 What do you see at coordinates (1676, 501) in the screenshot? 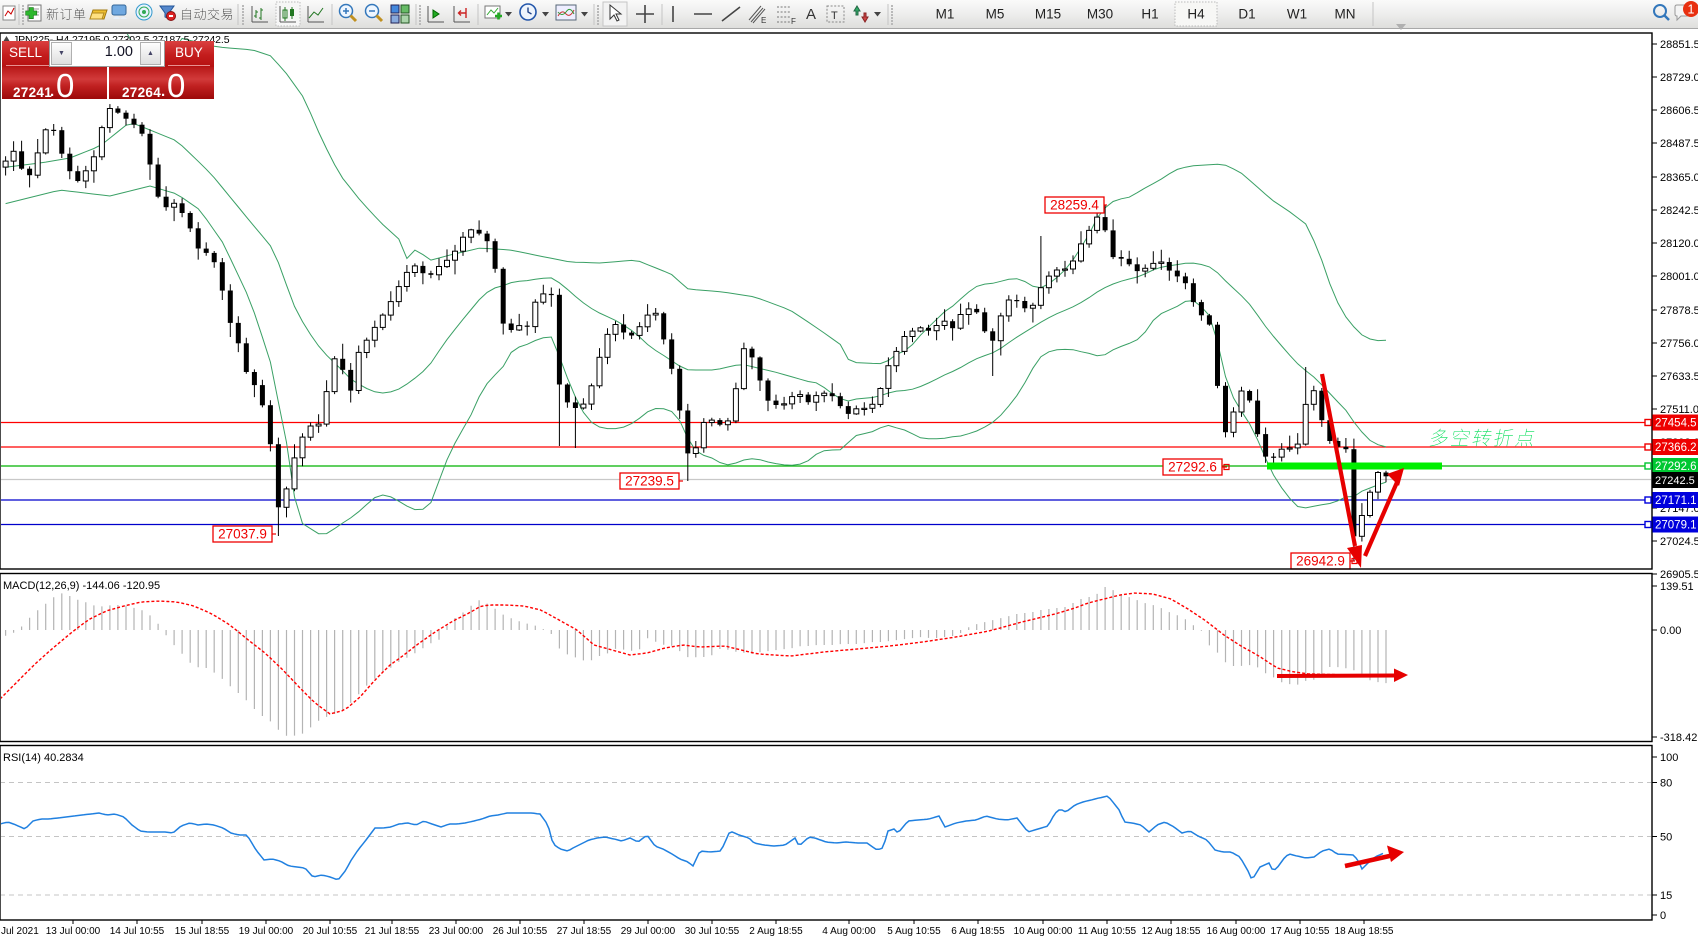
I see `svg-text: 27171.1` at bounding box center [1676, 501].